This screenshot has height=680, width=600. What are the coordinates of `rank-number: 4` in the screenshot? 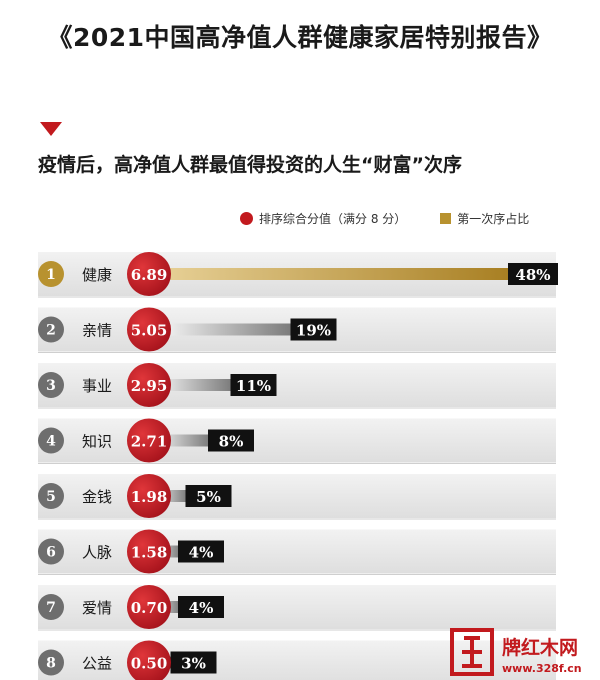 It's located at (51, 442).